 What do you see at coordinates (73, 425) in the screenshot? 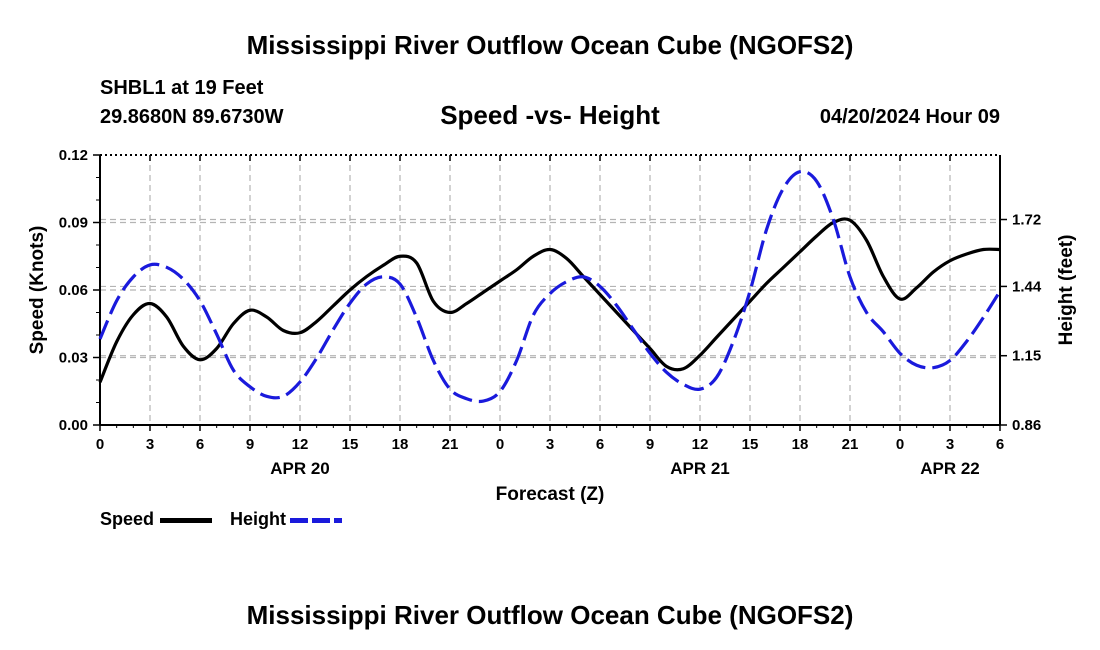
I see `y-tick-label: 0.00` at bounding box center [73, 425].